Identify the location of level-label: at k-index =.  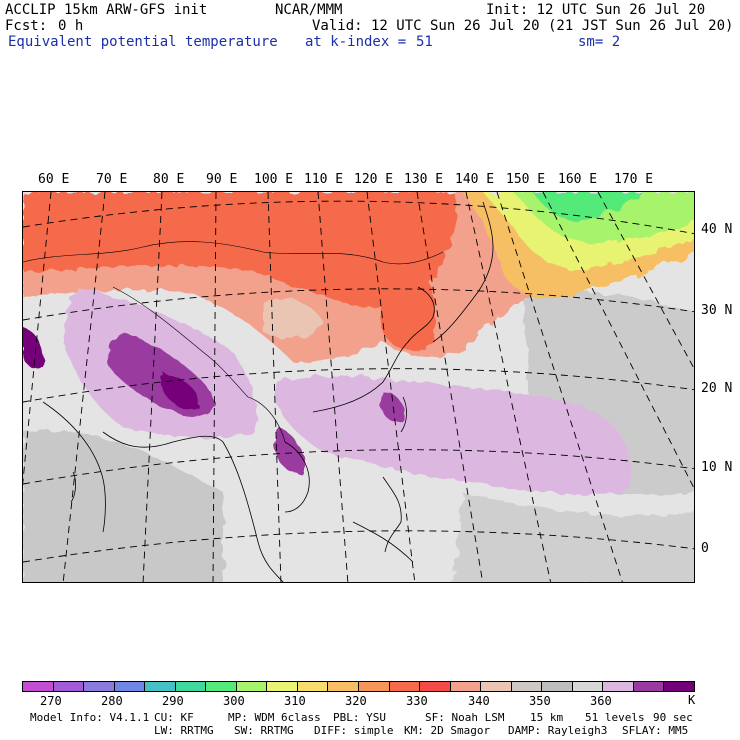
(356, 42).